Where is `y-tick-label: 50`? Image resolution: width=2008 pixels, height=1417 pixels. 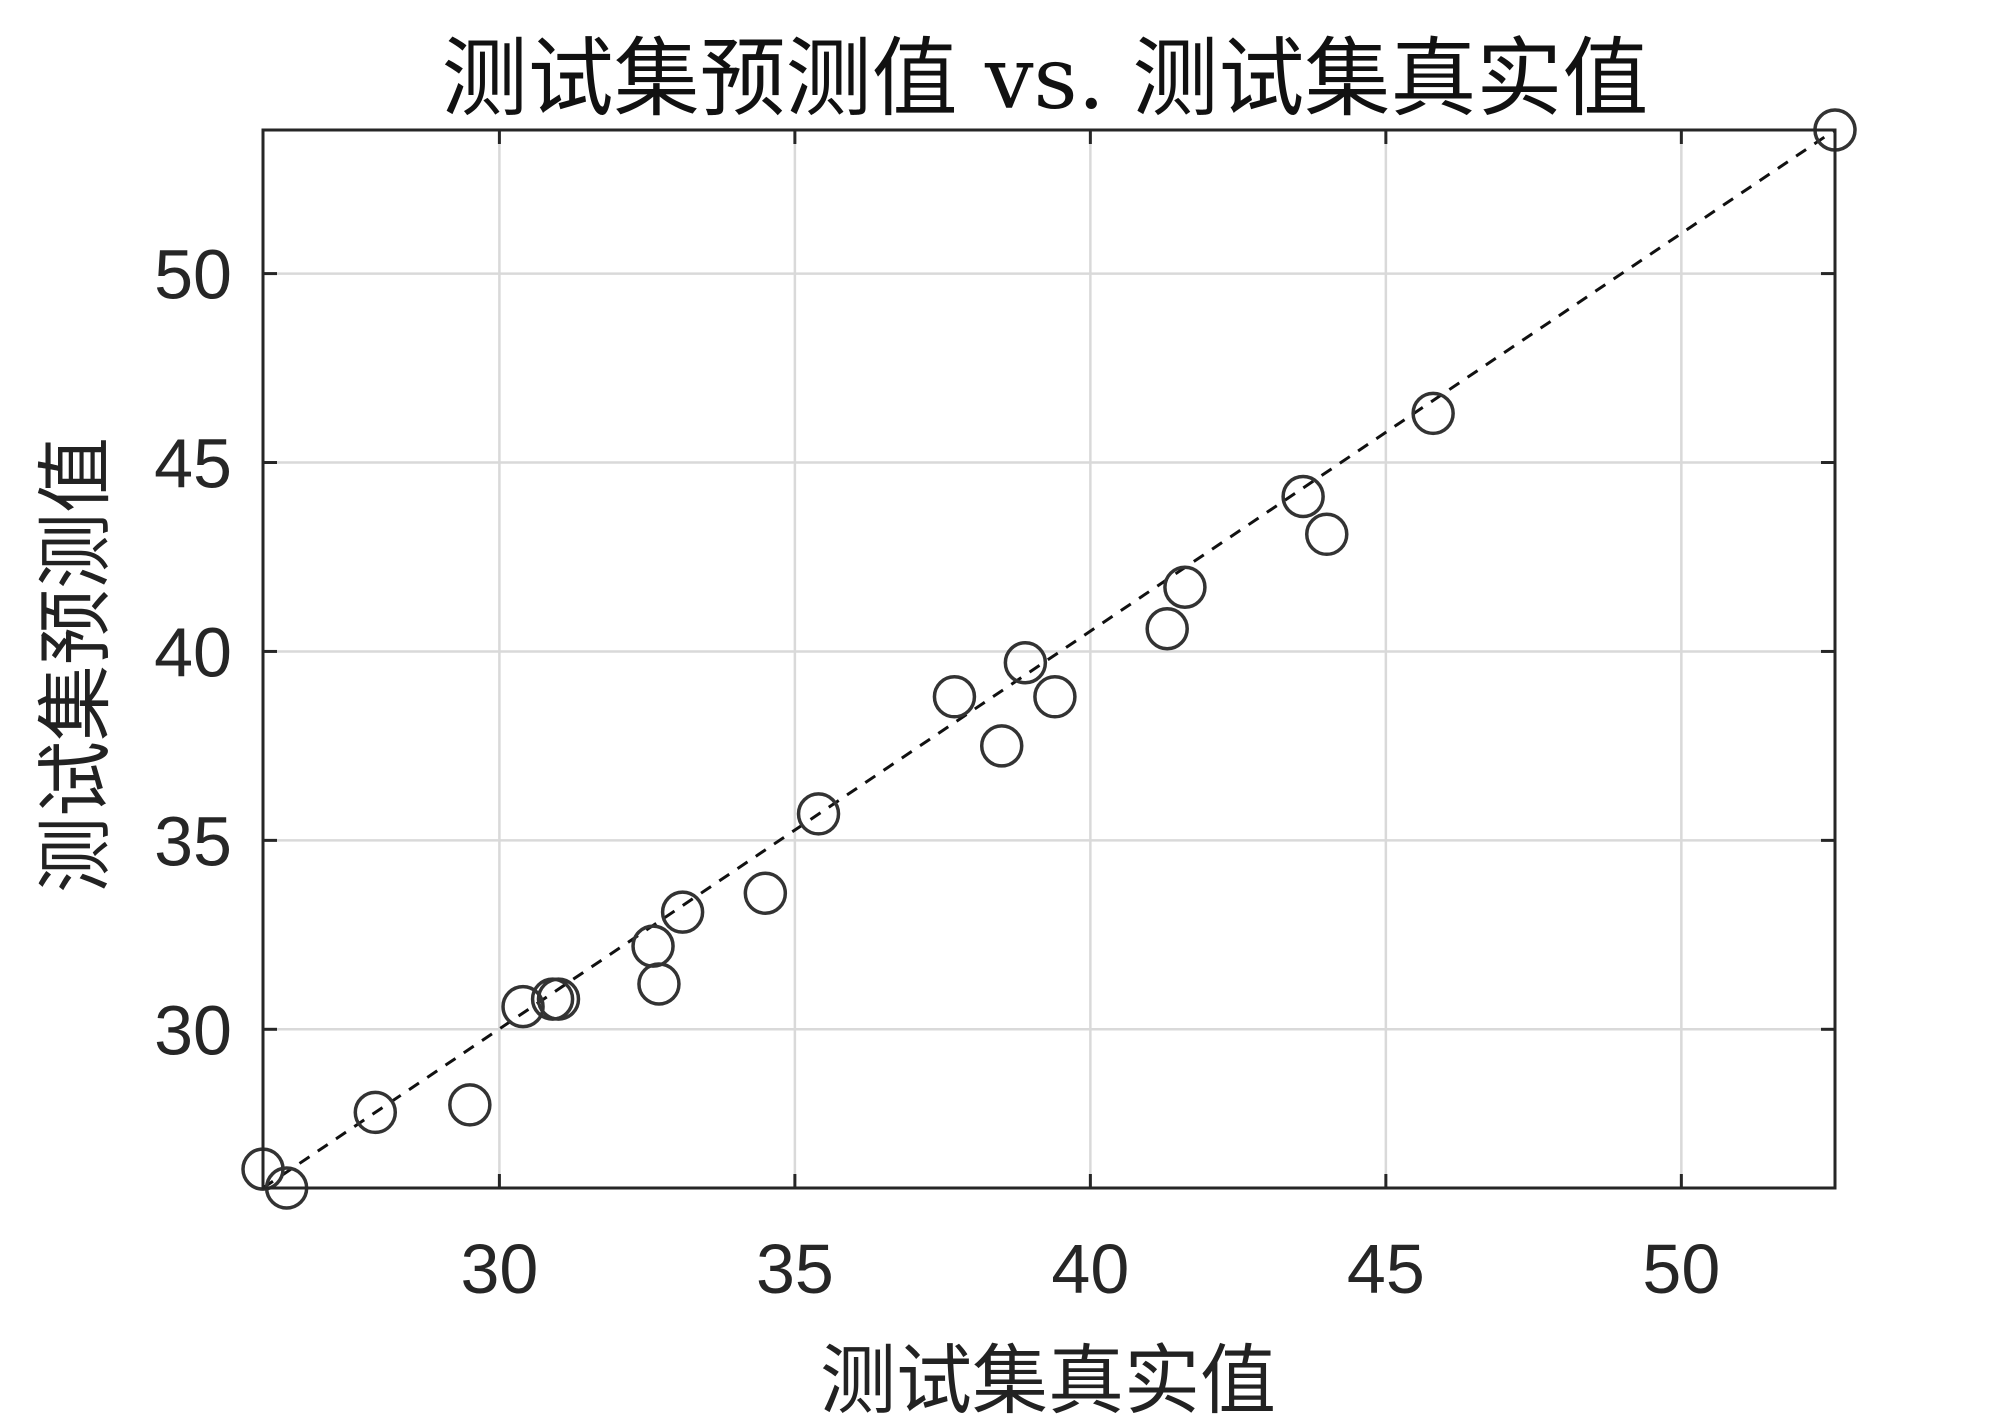 y-tick-label: 50 is located at coordinates (193, 275).